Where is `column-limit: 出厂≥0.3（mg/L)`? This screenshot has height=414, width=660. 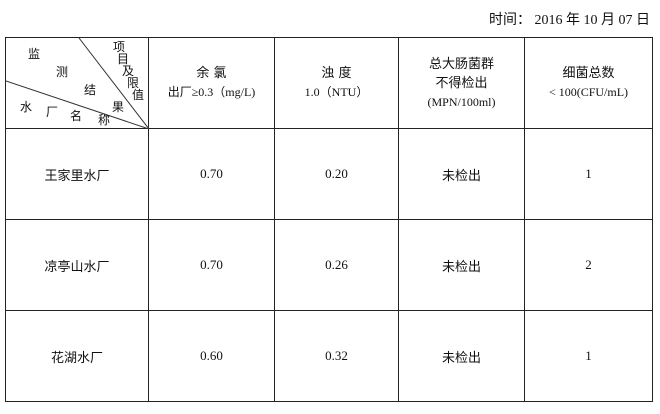
column-limit: 出厂≥0.3（mg/L) is located at coordinates (211, 92).